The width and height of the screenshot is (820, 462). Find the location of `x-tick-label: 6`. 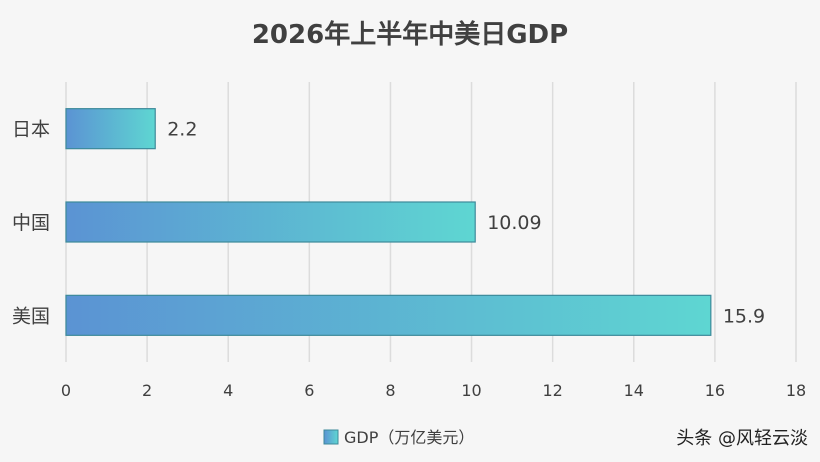

x-tick-label: 6 is located at coordinates (309, 390).